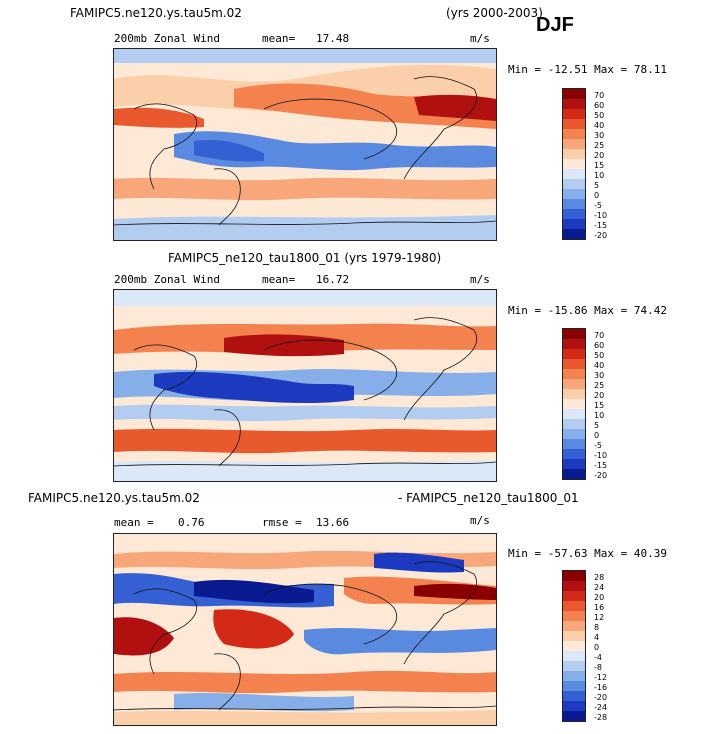 The height and width of the screenshot is (734, 713). Describe the element at coordinates (599, 587) in the screenshot. I see `colorbar-label: 24` at that location.